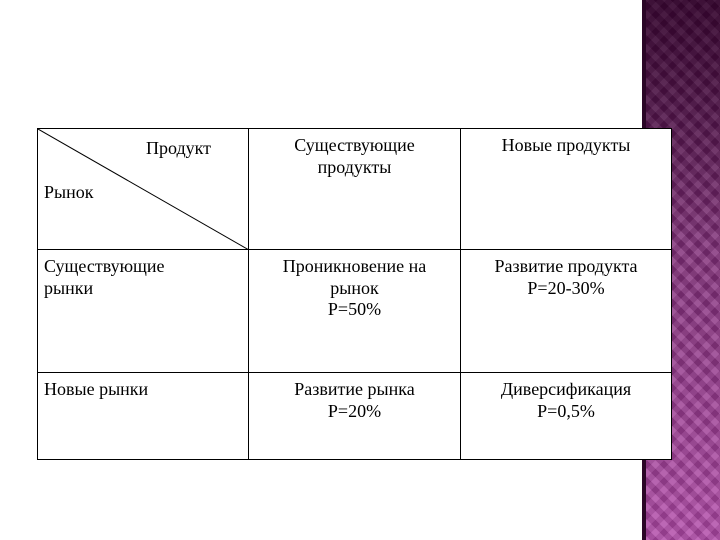 This screenshot has width=720, height=540. I want to click on cell-probability: P=0,5%, so click(566, 410).